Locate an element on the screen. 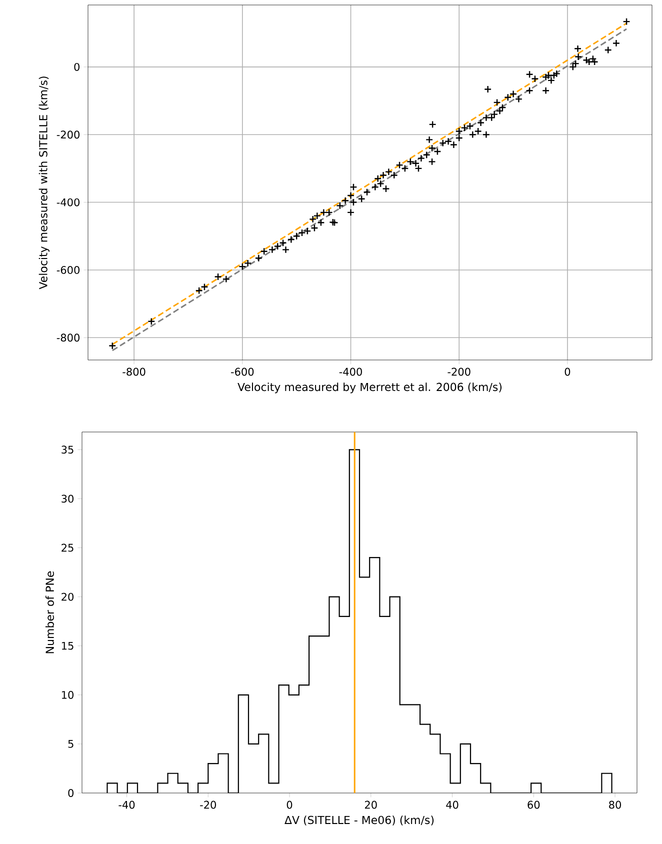 This screenshot has height=844, width=662. x-tick-label: -200 is located at coordinates (459, 372).